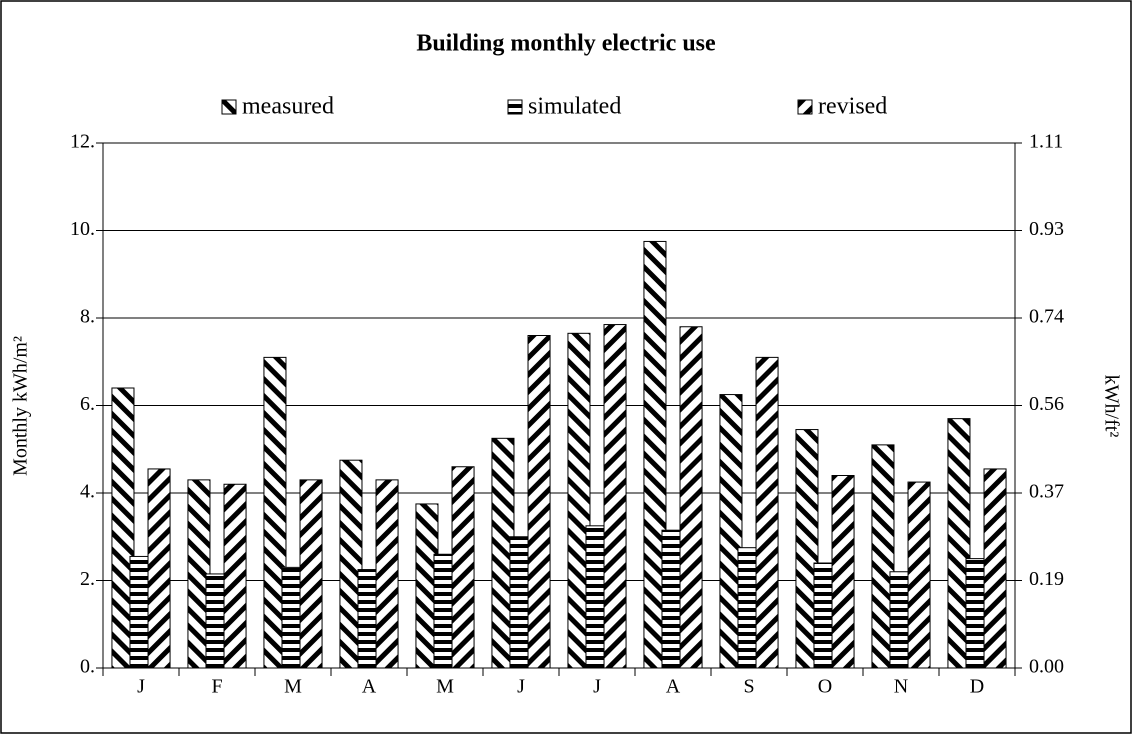 Image resolution: width=1132 pixels, height=734 pixels. What do you see at coordinates (288, 107) in the screenshot?
I see `legend-label: measured` at bounding box center [288, 107].